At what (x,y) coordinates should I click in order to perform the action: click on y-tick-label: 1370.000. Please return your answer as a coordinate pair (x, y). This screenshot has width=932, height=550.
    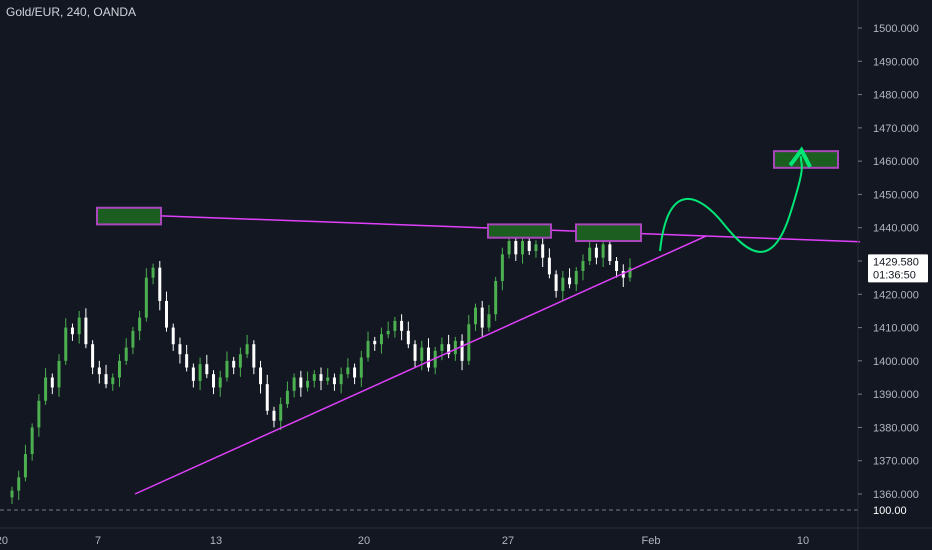
    Looking at the image, I should click on (896, 462).